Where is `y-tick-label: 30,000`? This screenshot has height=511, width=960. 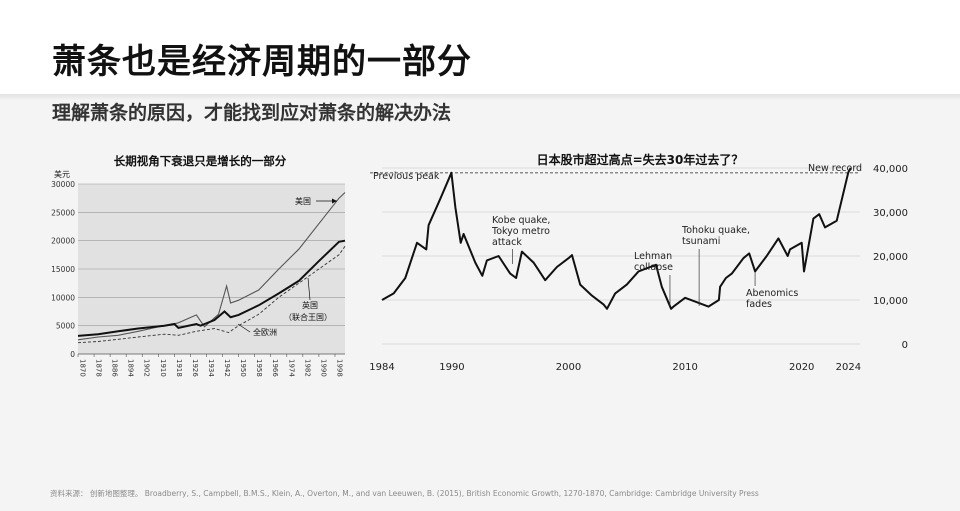
y-tick-label: 30,000 is located at coordinates (890, 213).